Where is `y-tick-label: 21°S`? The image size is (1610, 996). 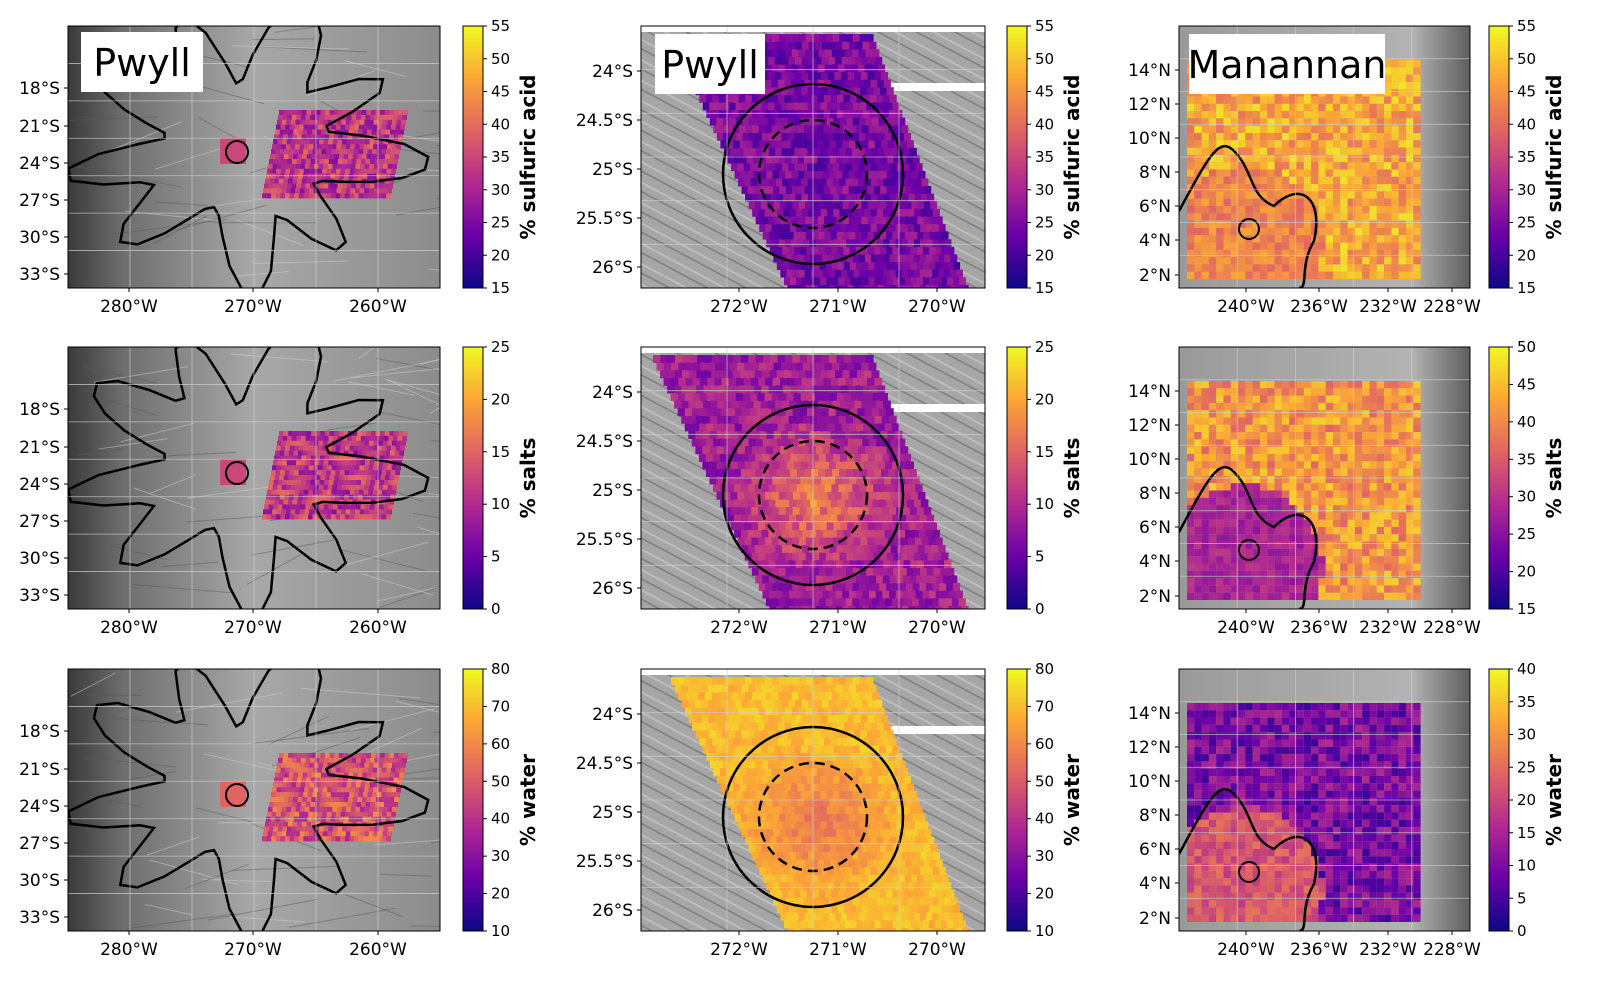 y-tick-label: 21°S is located at coordinates (39, 127).